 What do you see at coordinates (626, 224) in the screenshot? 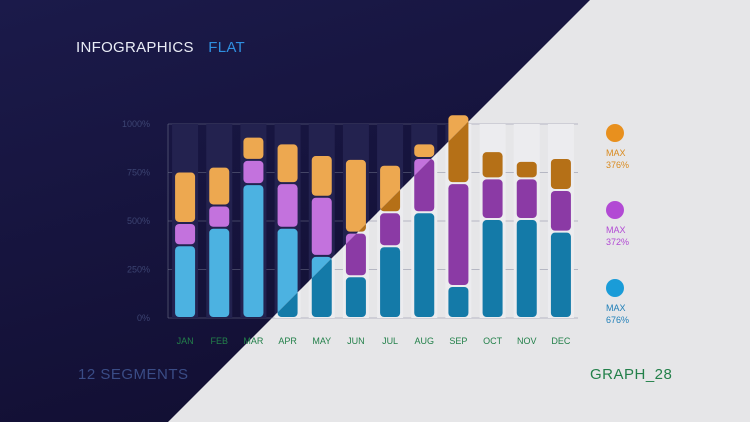
I see `legend-item-middle: MAX 372%` at bounding box center [626, 224].